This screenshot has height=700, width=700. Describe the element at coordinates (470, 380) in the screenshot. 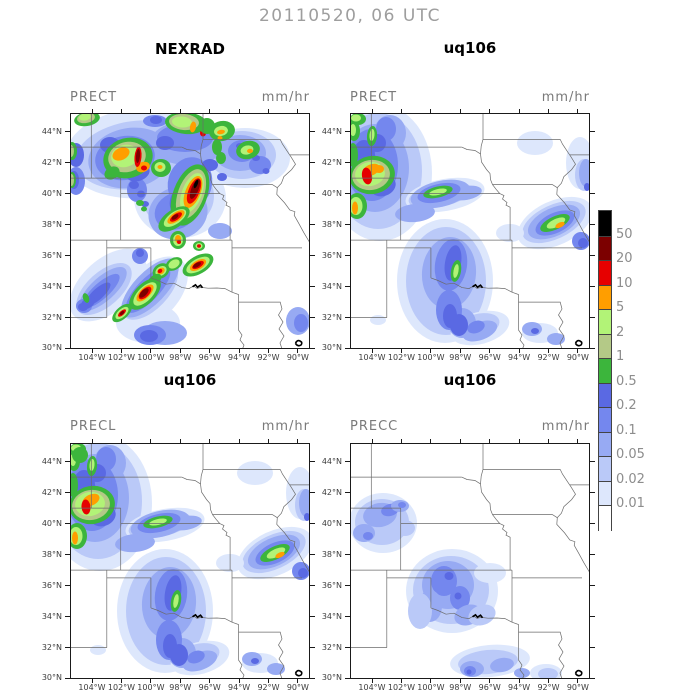

I see `panel-title-uq106-precc: uq106` at that location.